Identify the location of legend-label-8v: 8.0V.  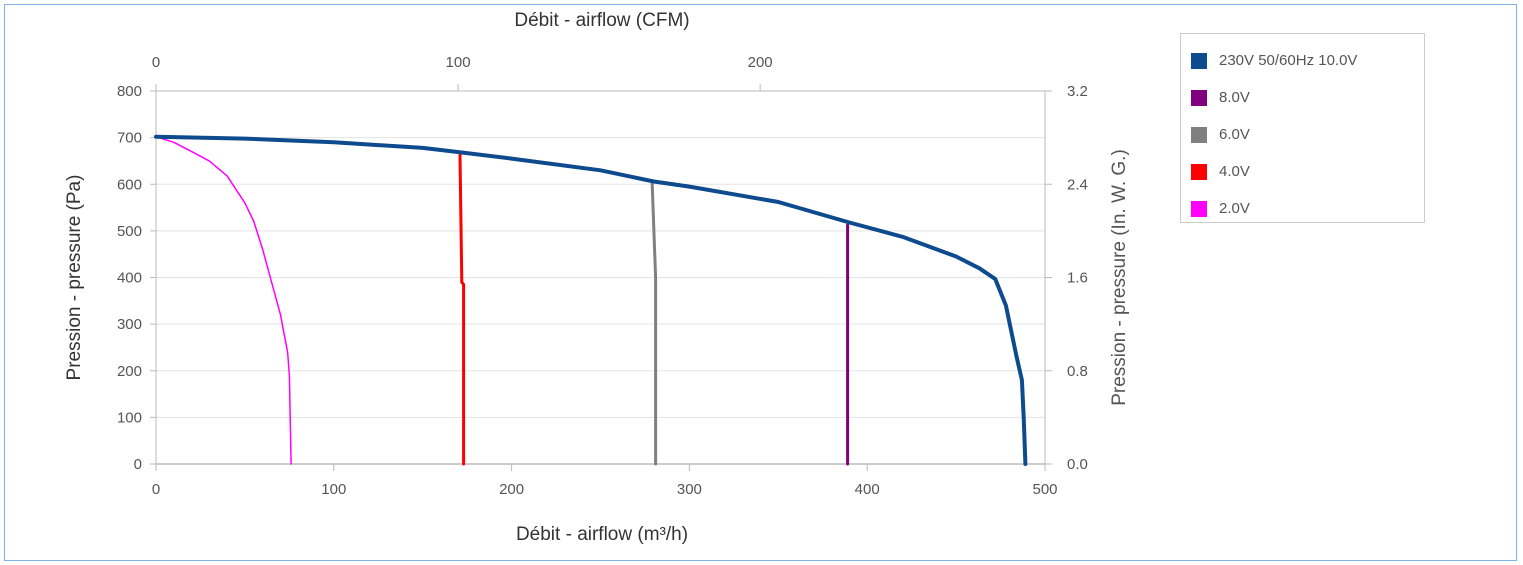
(1234, 97).